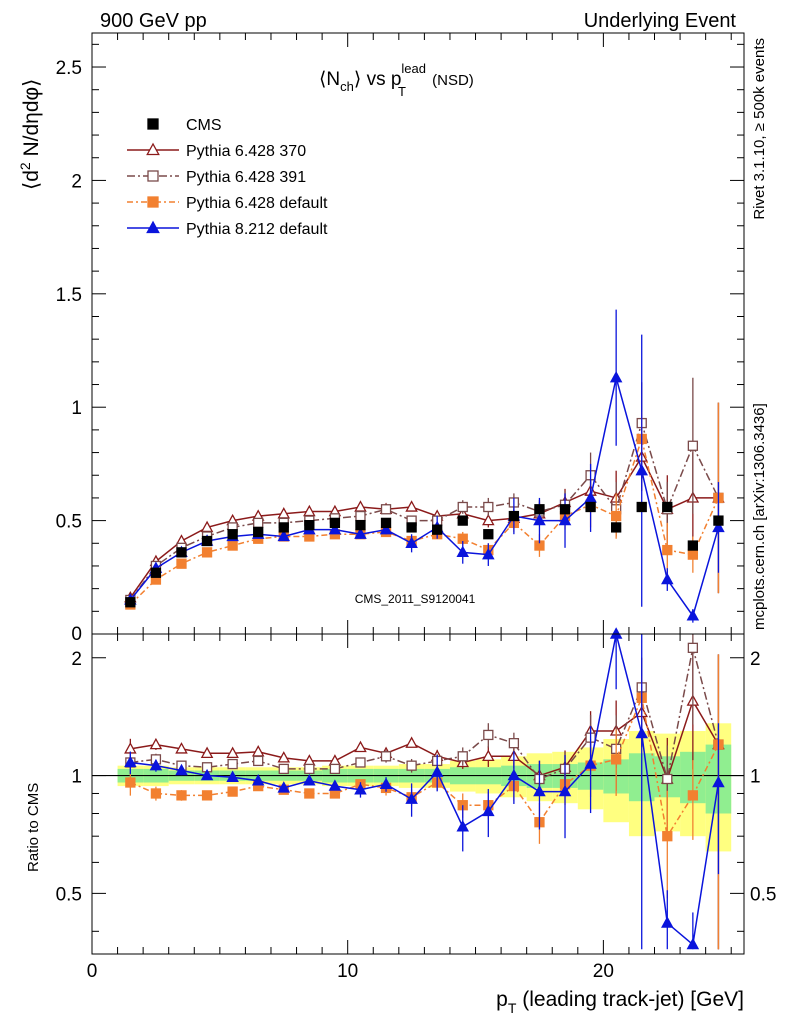 Image resolution: width=786 pixels, height=1024 pixels. Describe the element at coordinates (630, 999) in the screenshot. I see `xlabel-part-b: (leading track-jet) [GeV]` at that location.